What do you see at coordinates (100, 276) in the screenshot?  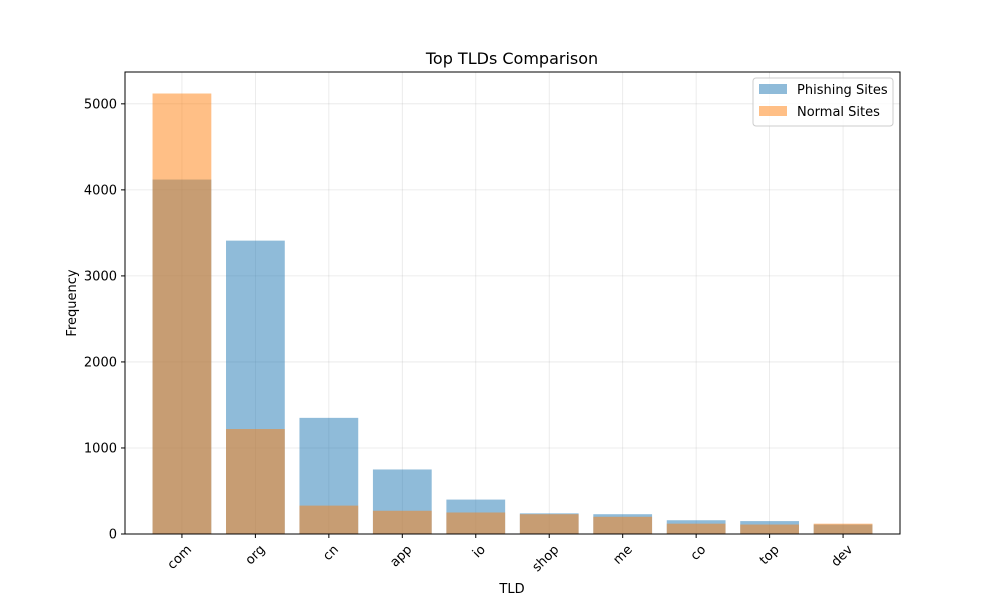 I see `y-tick-label-3000: 3000` at bounding box center [100, 276].